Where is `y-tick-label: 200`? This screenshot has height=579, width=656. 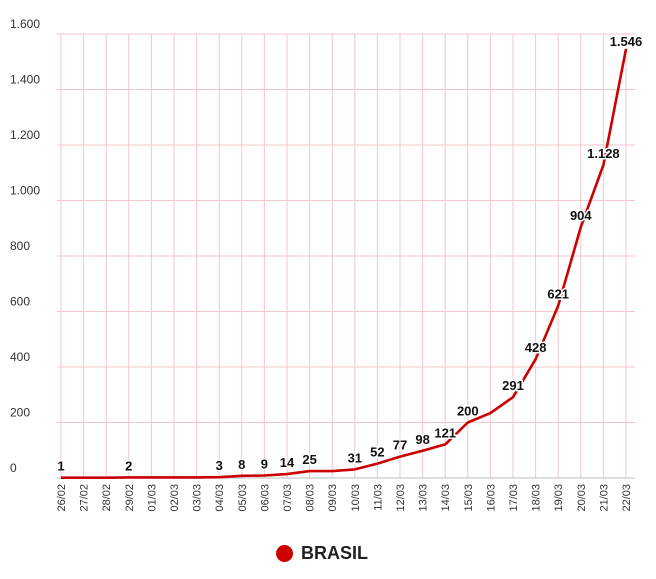
y-tick-label: 200 is located at coordinates (20, 413).